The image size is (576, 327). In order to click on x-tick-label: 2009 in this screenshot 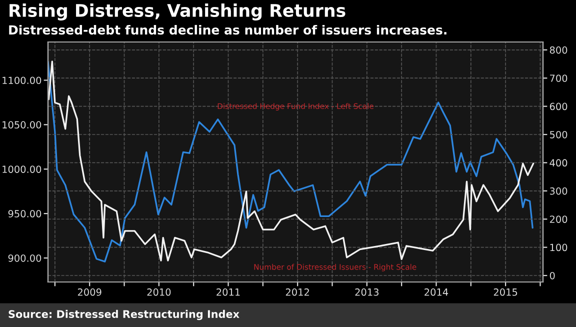, I will do `click(90, 292)`.